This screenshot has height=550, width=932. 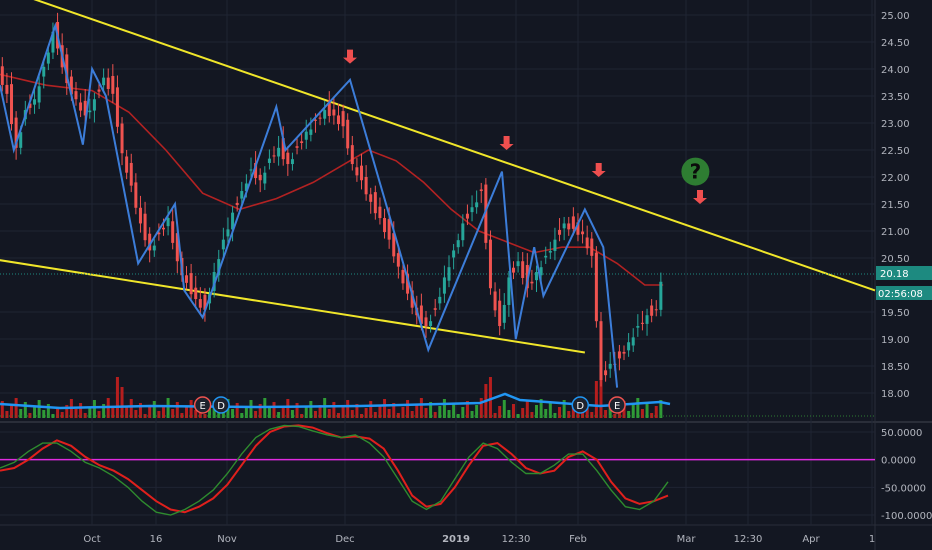 What do you see at coordinates (696, 172) in the screenshot?
I see `question-mark: ?` at bounding box center [696, 172].